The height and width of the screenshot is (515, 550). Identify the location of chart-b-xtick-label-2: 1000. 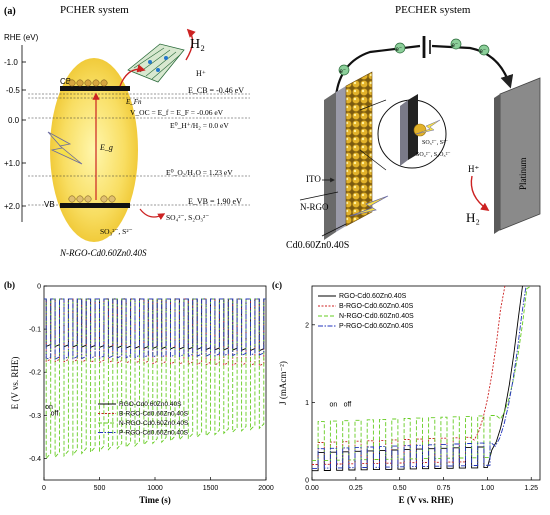
(155, 488).